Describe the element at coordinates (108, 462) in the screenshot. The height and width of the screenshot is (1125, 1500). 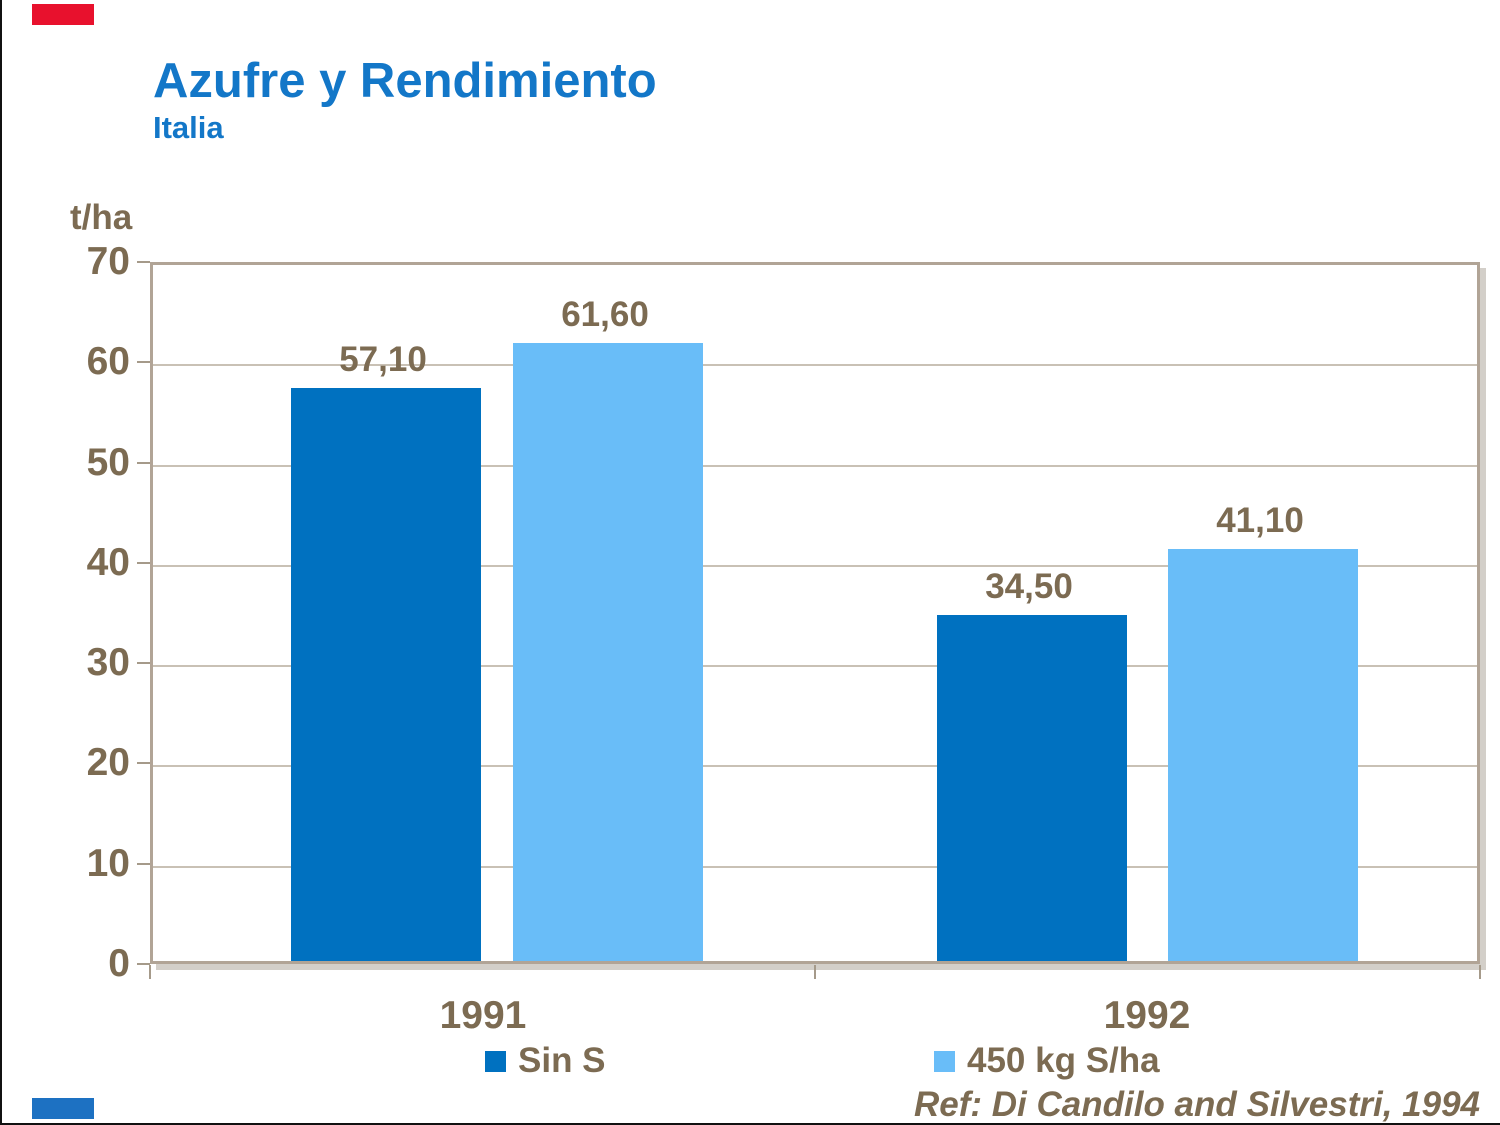
I see `y-axis-label-50: 50` at that location.